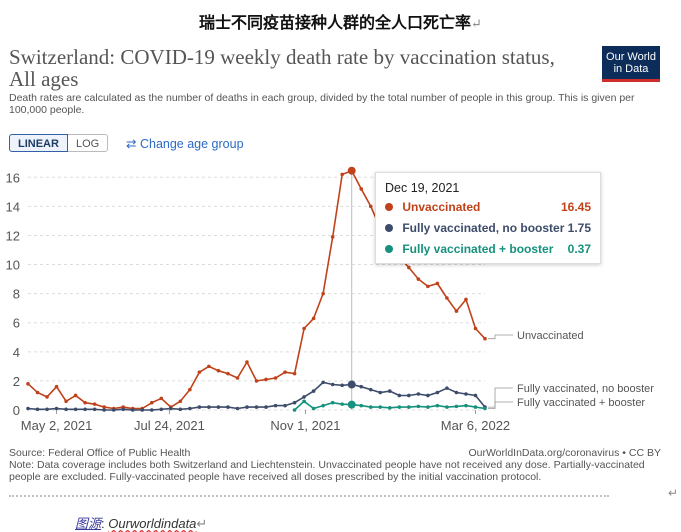 The height and width of the screenshot is (532, 681). I want to click on y-tick-label: 0, so click(16, 410).